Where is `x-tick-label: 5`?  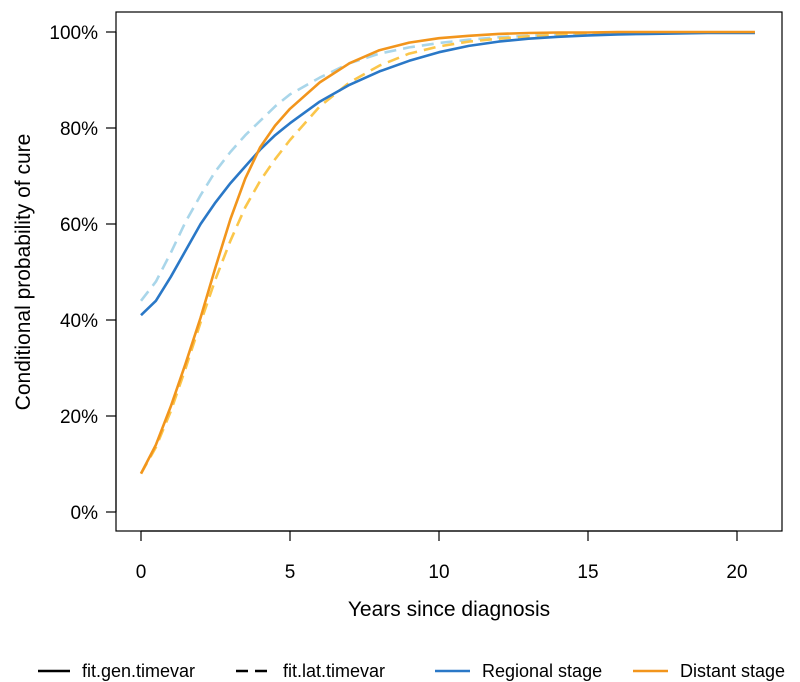 x-tick-label: 5 is located at coordinates (290, 572).